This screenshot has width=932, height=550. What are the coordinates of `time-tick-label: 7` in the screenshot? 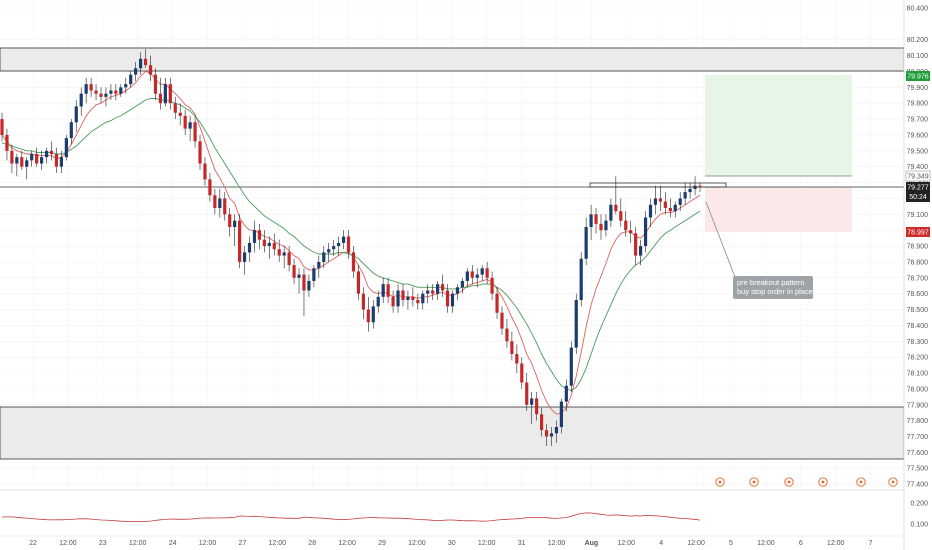 It's located at (871, 543).